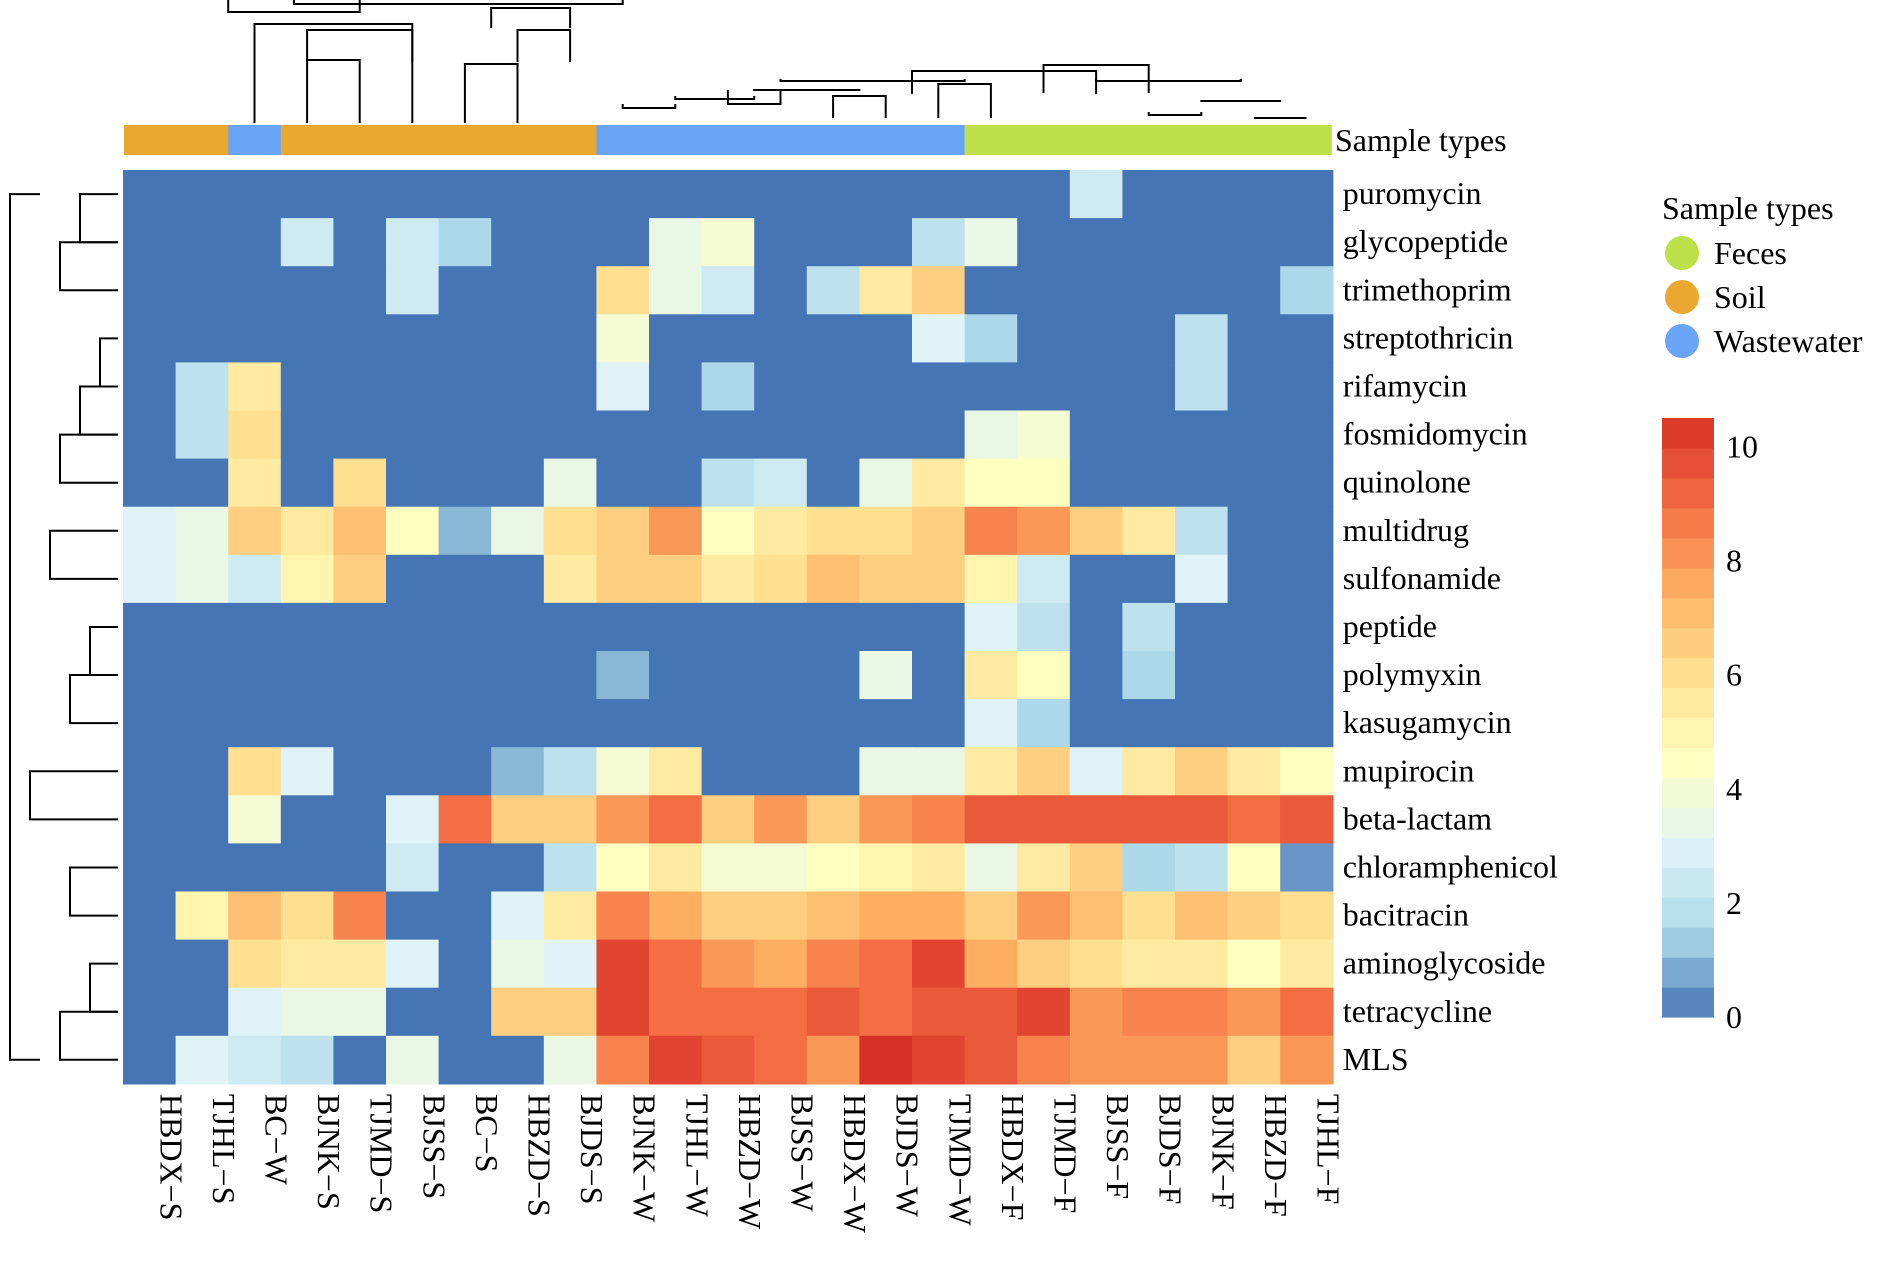 The height and width of the screenshot is (1268, 1902). What do you see at coordinates (750, 1162) in the screenshot?
I see `column-label: HBZD−W` at bounding box center [750, 1162].